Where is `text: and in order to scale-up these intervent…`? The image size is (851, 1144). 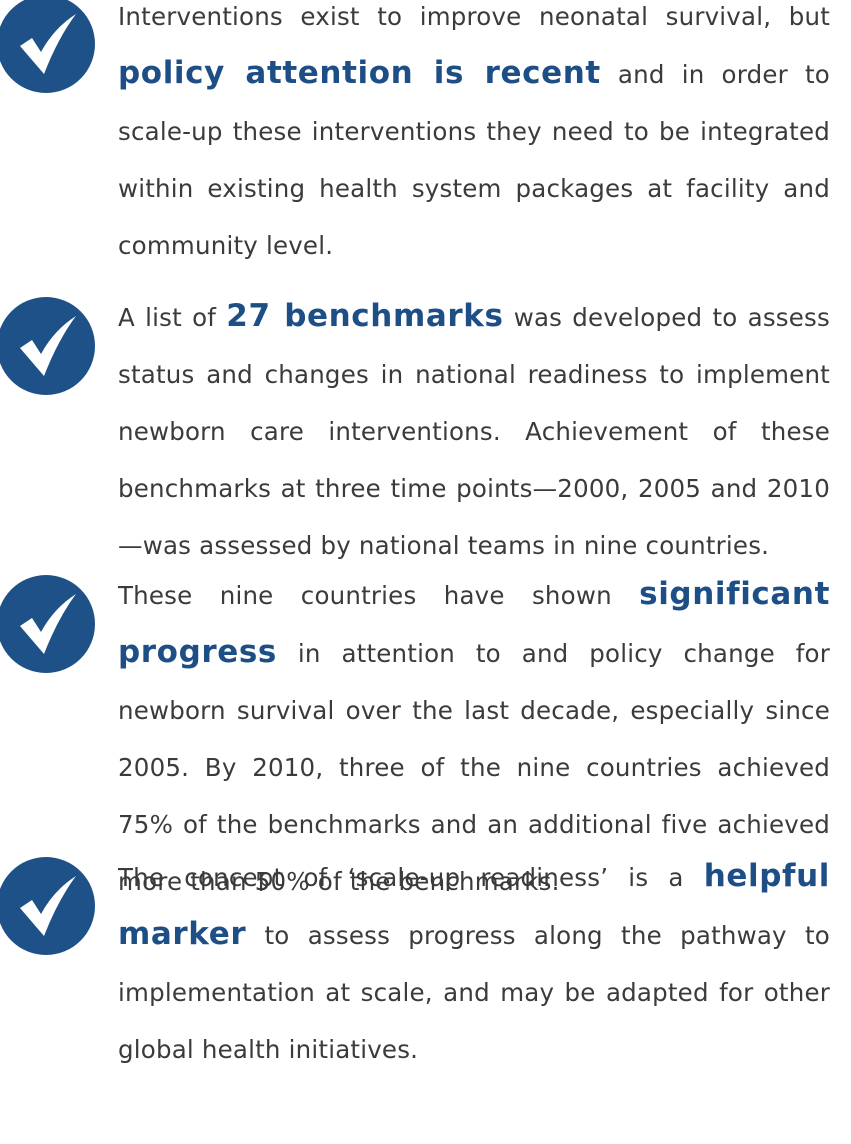
text: and in order to scale-up these intervent… is located at coordinates (474, 160).